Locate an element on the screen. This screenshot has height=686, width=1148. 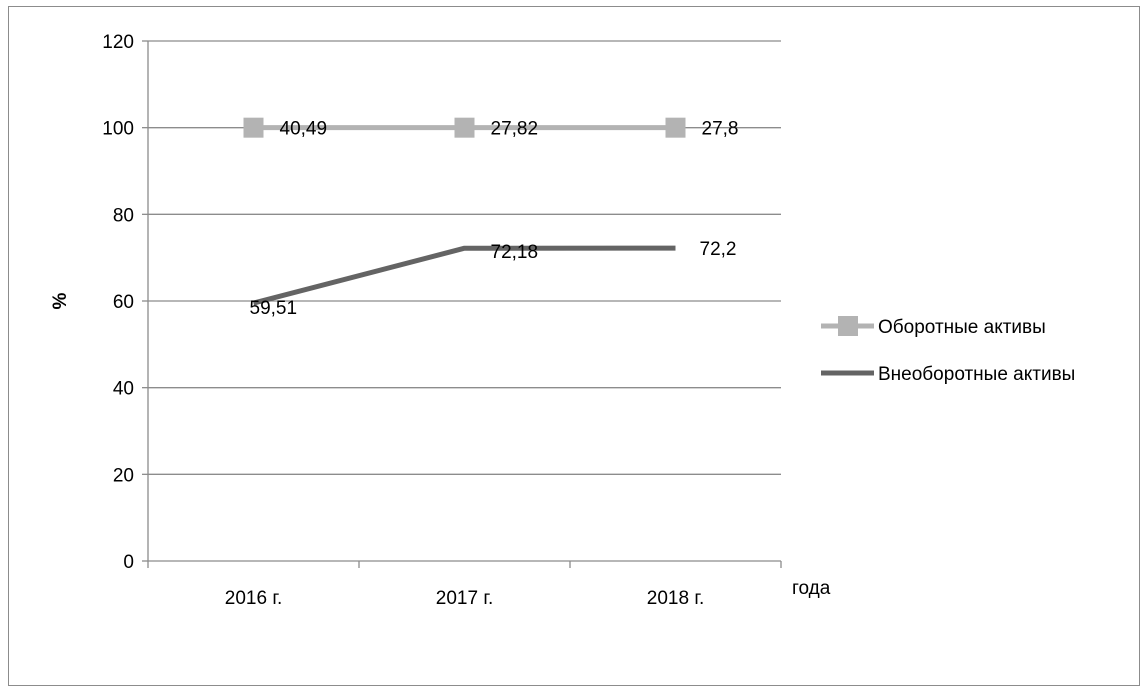
legend-label: Оборотные активы is located at coordinates (962, 327).